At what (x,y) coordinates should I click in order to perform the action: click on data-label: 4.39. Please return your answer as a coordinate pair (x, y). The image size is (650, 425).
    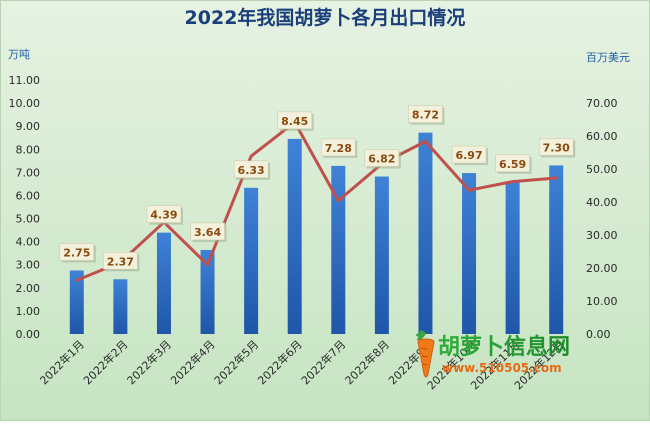
    Looking at the image, I should click on (163, 215).